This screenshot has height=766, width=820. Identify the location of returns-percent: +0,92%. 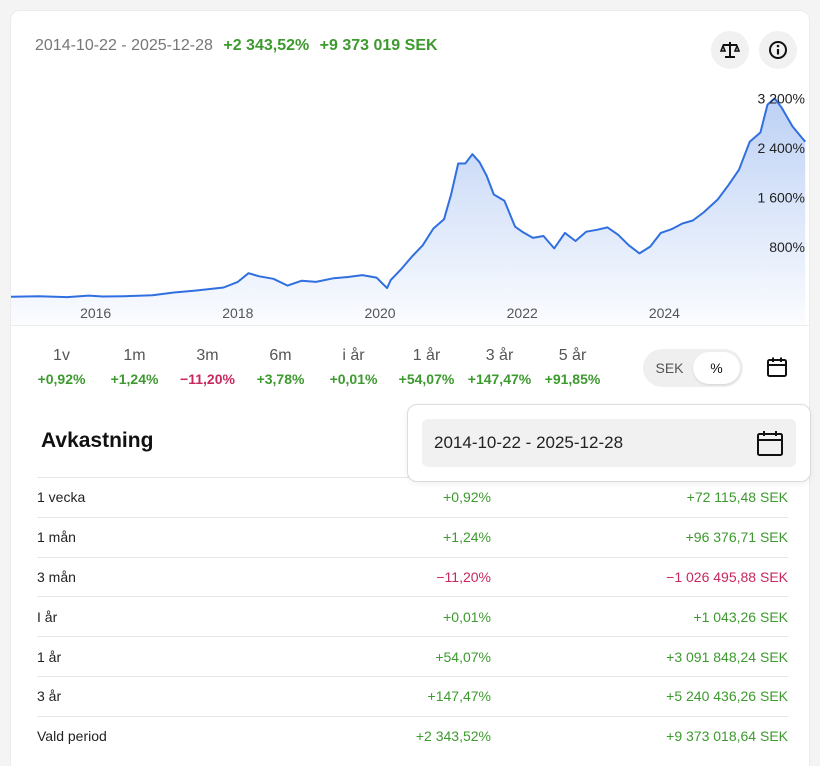
(389, 497).